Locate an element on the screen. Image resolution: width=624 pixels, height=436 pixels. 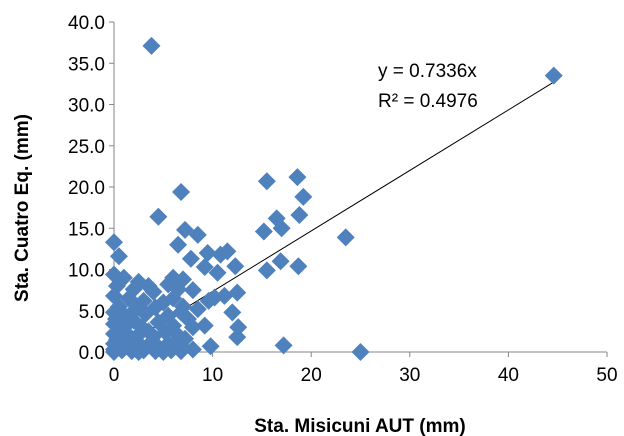
r-squared-annotation: R² = 0.4976 is located at coordinates (428, 101).